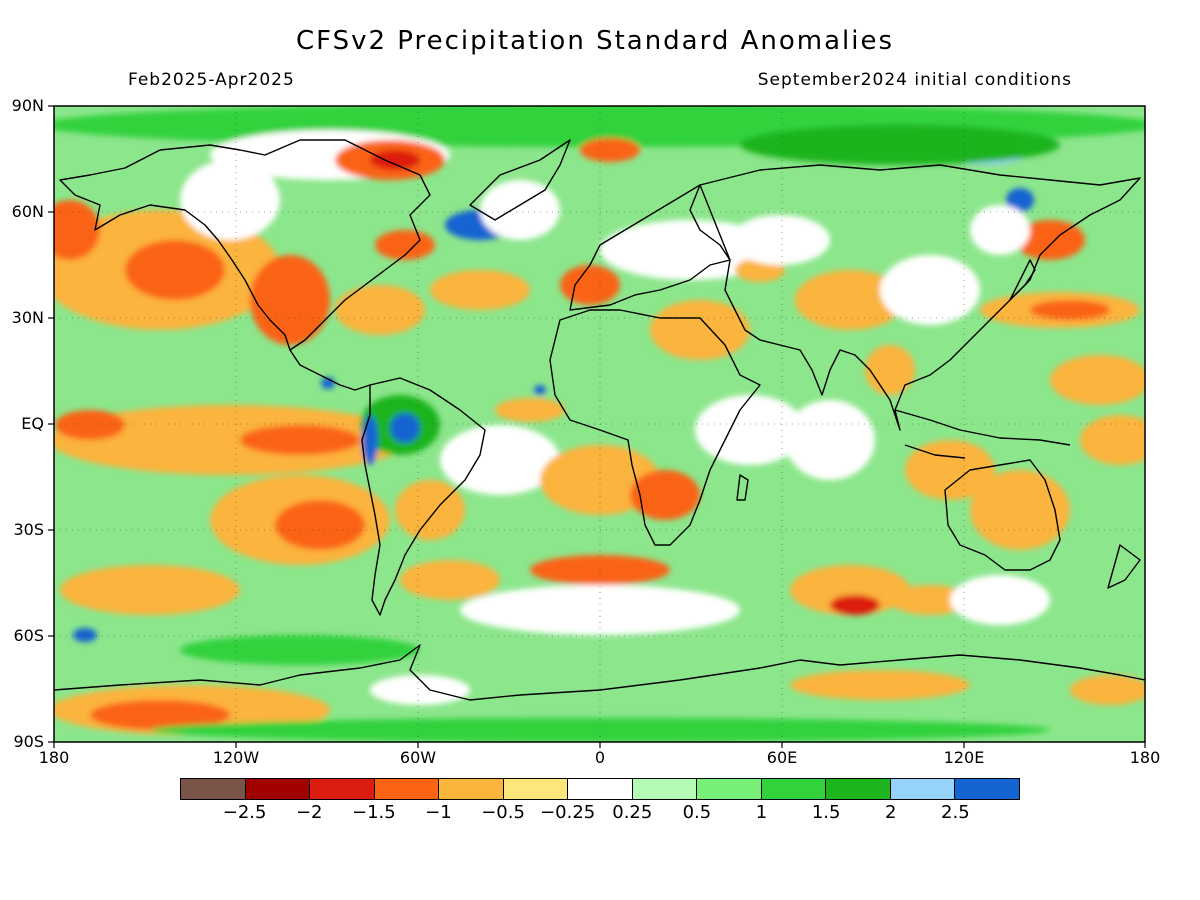  Describe the element at coordinates (600, 757) in the screenshot. I see `lon-label-0: 0` at that location.